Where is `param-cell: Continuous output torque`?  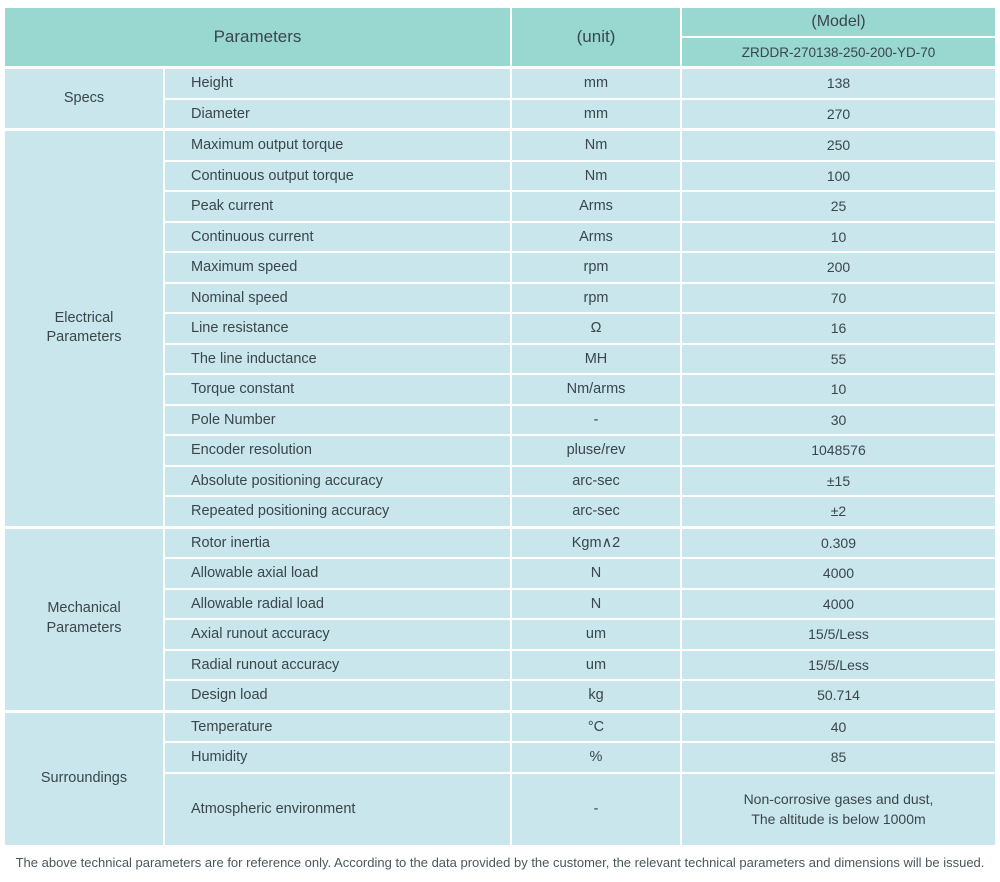
param-cell: Continuous output torque is located at coordinates (337, 175).